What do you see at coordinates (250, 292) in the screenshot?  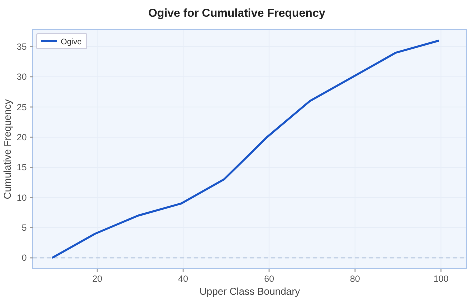 I see `x-axis-title: Upper Class Boundary` at bounding box center [250, 292].